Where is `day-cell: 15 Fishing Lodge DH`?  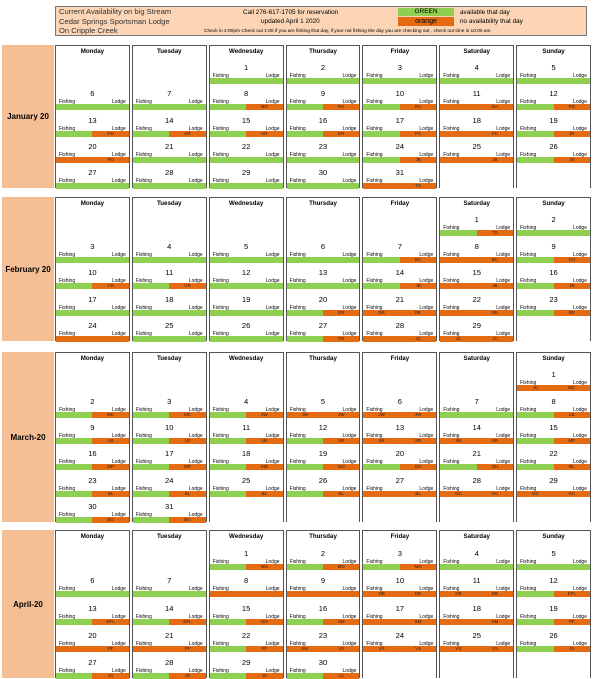 day-cell: 15 Fishing Lodge DH is located at coordinates (246, 614).